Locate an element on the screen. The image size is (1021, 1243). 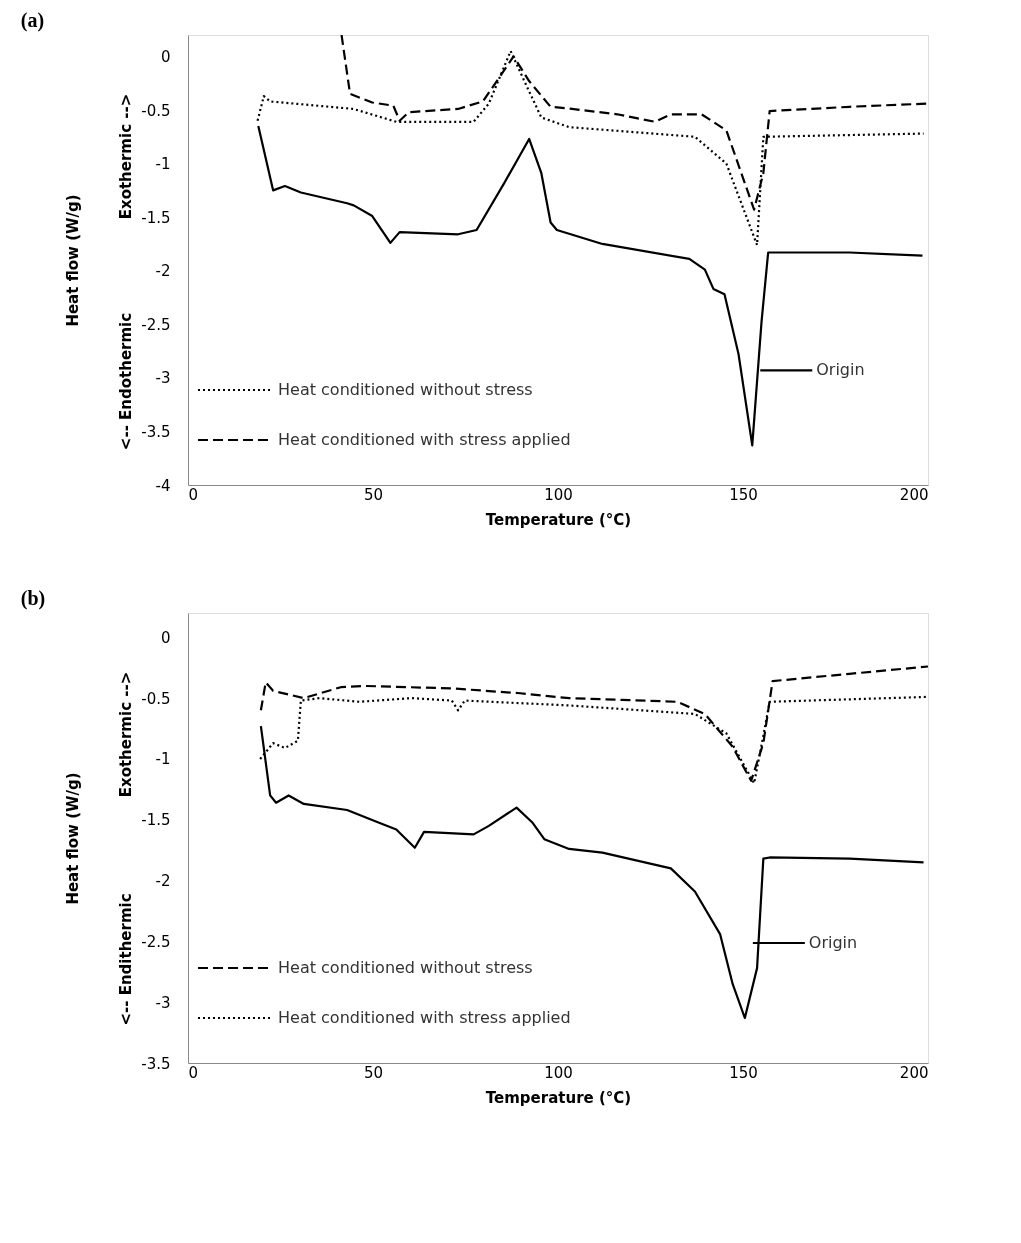
line-series is located at coordinates (593, 723).